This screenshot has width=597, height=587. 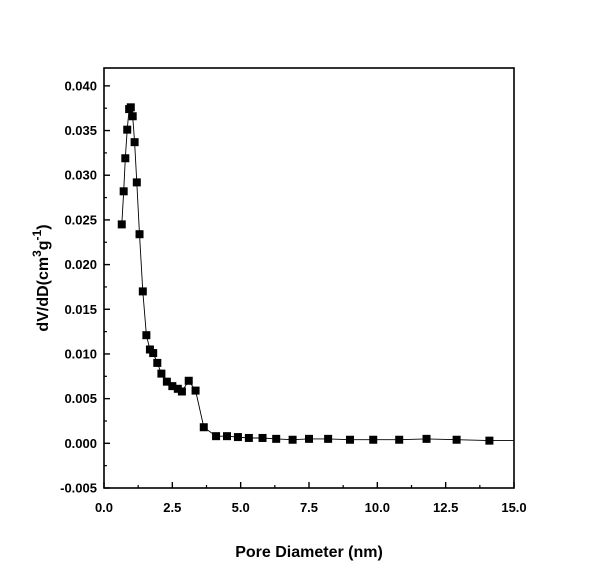 I want to click on y-tick-label: 0.030, so click(x=80, y=175).